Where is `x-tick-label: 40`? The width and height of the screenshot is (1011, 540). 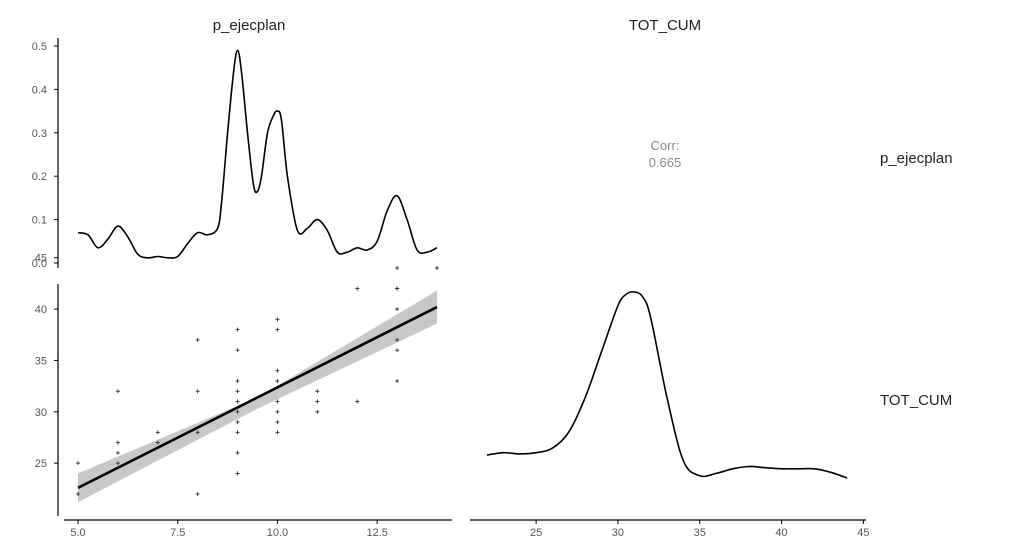
x-tick-label: 40 is located at coordinates (781, 533).